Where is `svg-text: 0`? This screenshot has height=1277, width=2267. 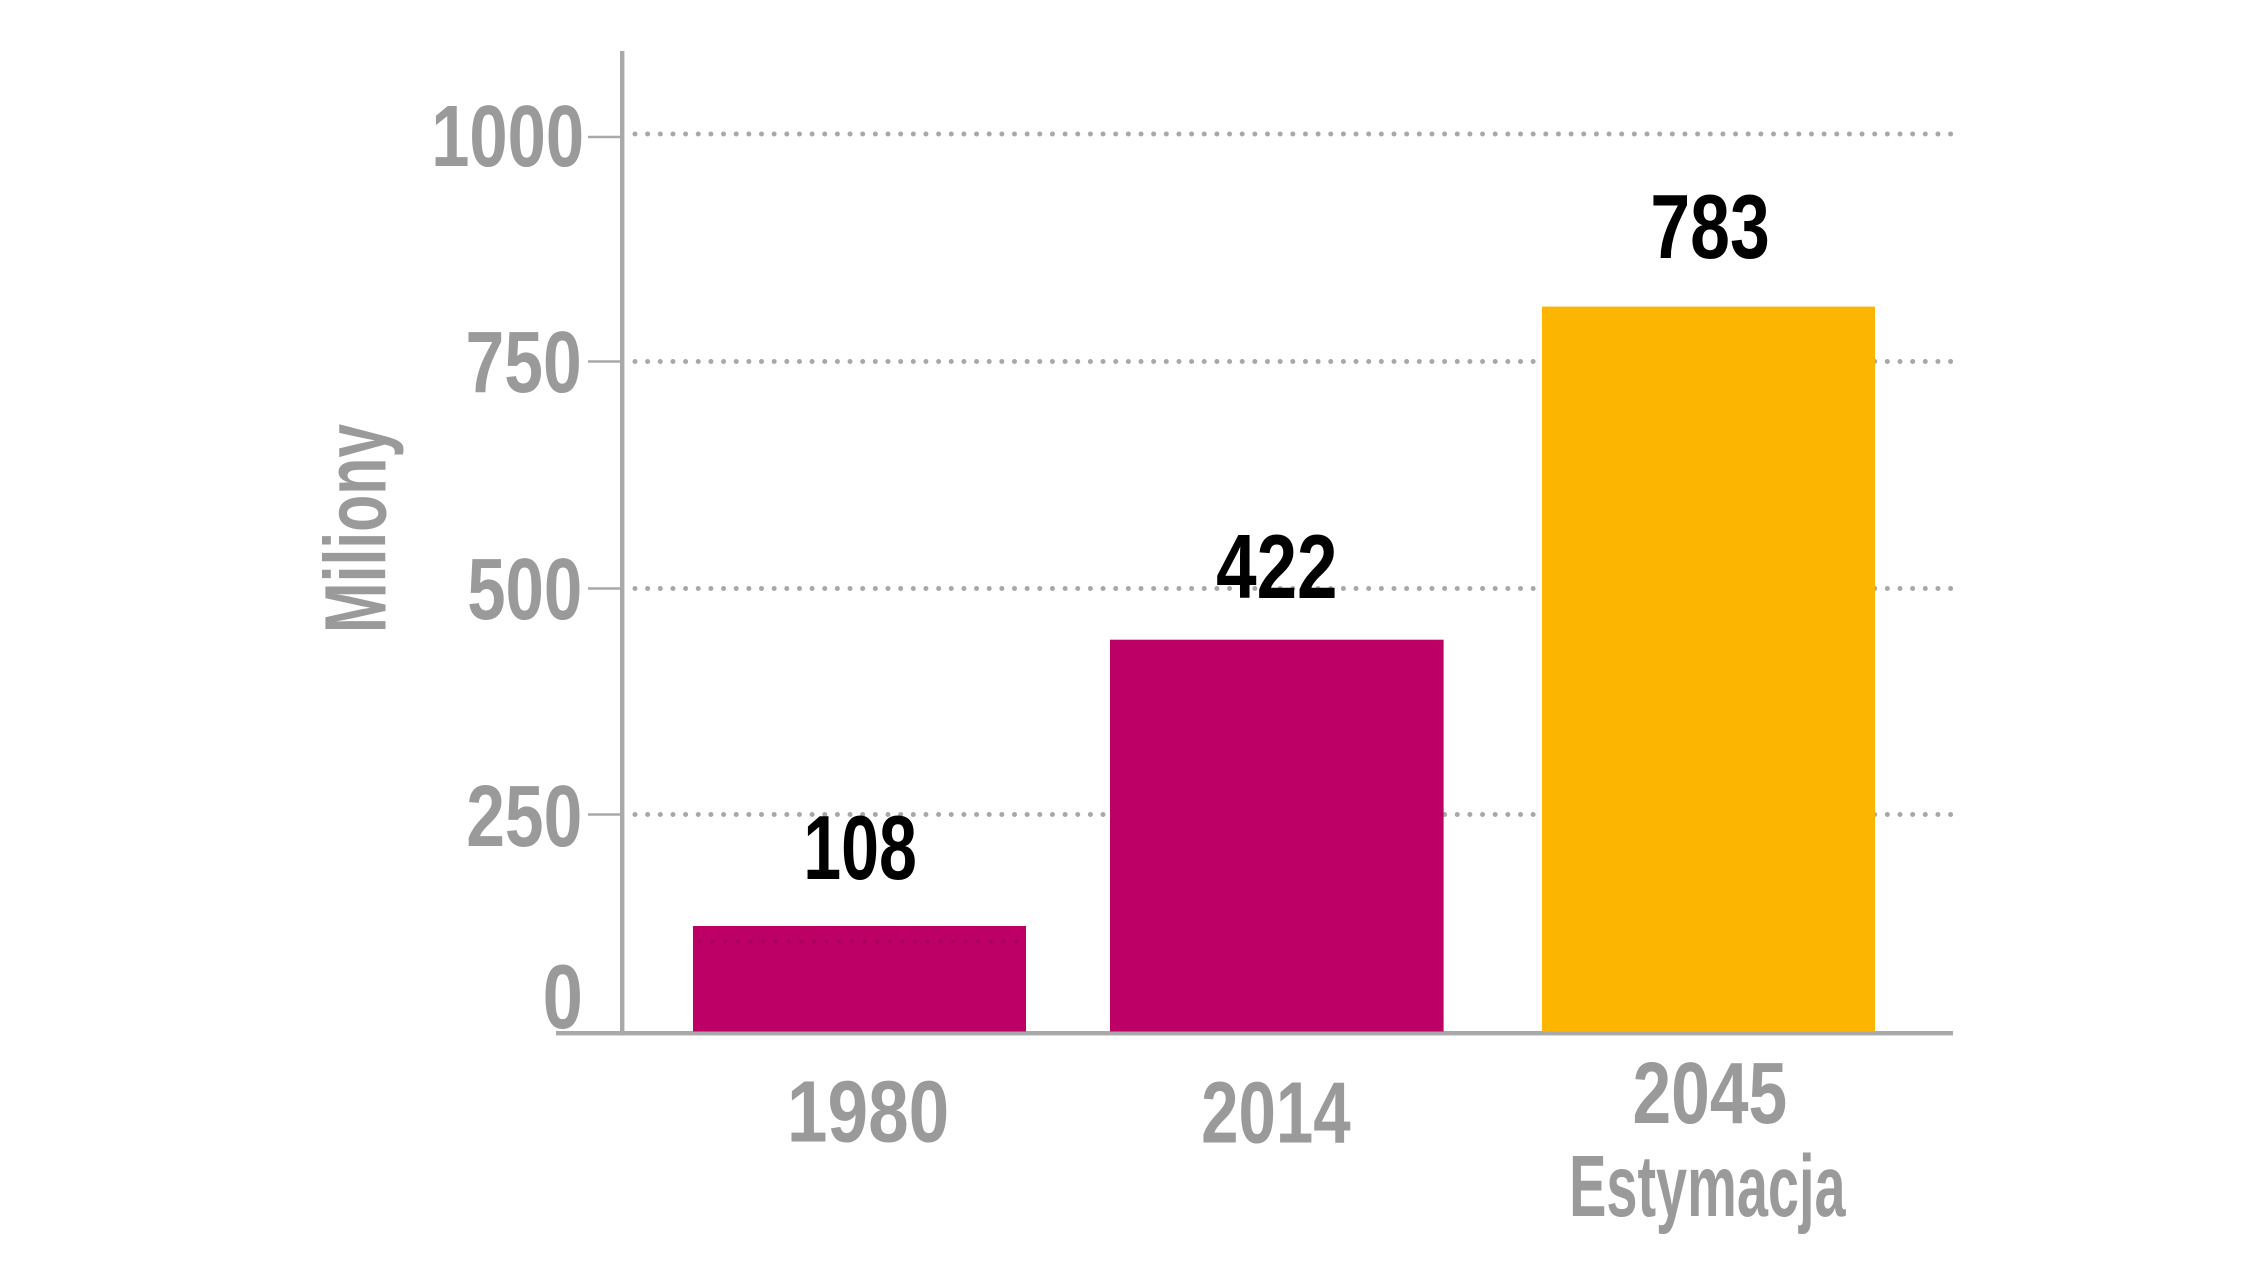 svg-text: 0 is located at coordinates (563, 997).